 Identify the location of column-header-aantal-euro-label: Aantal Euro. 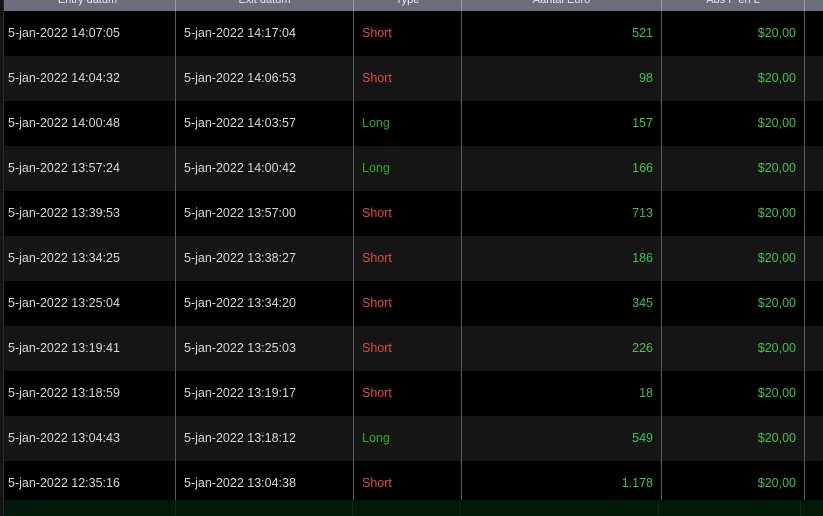
(561, 3).